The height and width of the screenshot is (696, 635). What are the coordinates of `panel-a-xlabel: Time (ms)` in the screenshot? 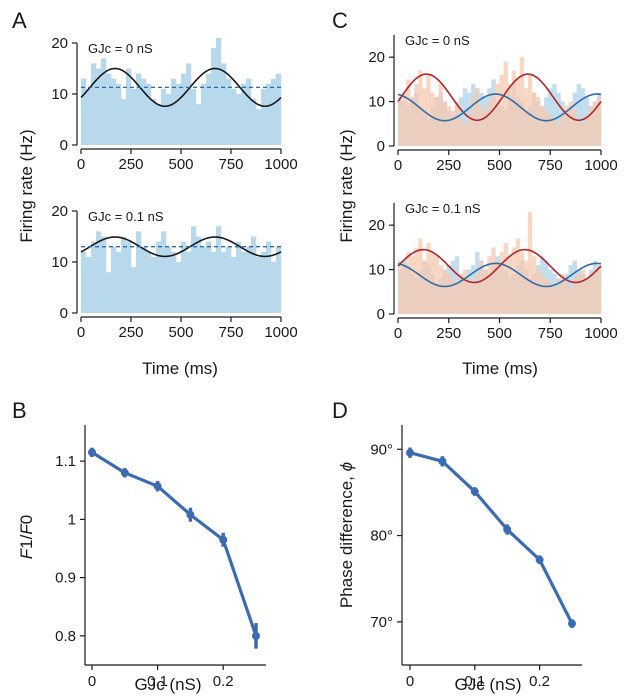 It's located at (180, 368).